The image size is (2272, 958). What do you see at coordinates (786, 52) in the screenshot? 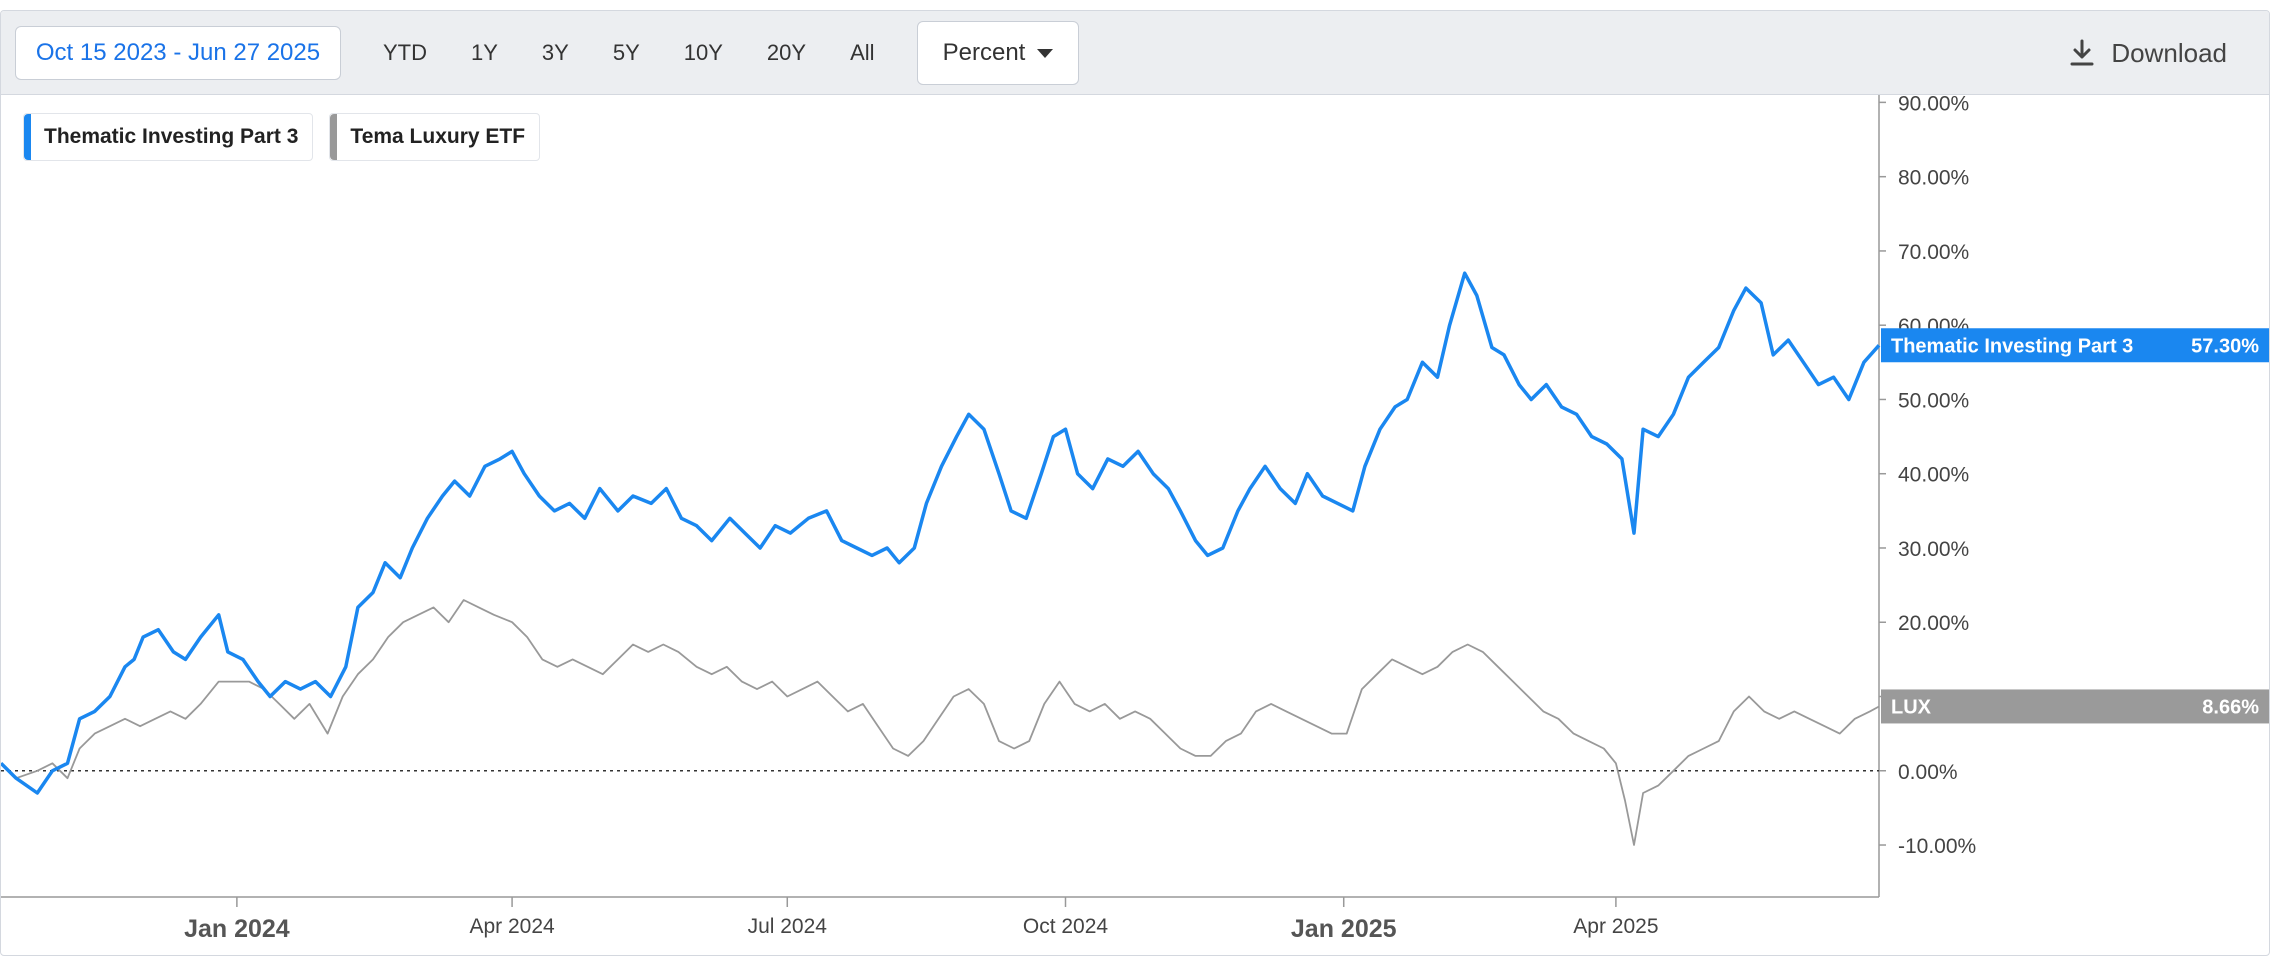
I see `range-20y-button: 20Y` at bounding box center [786, 52].